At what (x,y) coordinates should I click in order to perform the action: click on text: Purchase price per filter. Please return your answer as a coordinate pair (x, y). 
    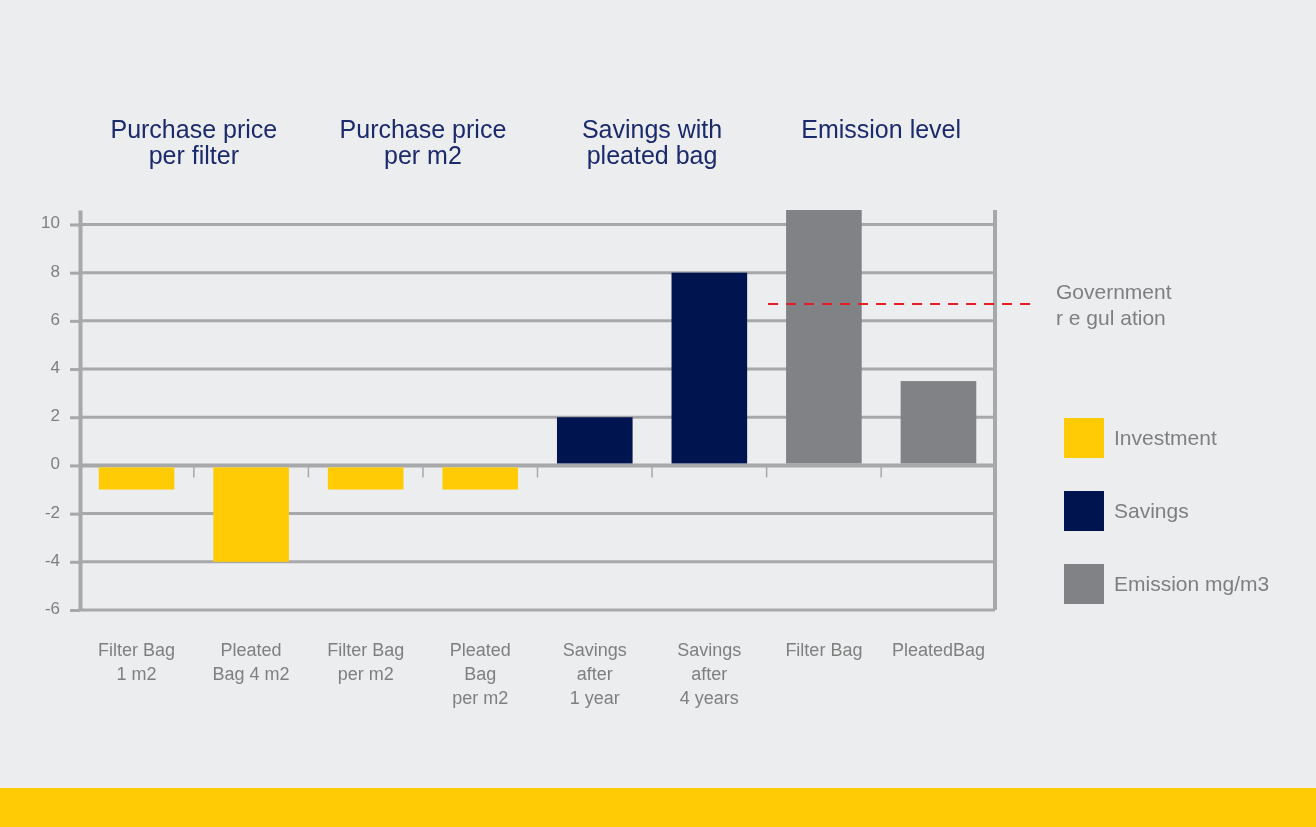
    Looking at the image, I should click on (194, 142).